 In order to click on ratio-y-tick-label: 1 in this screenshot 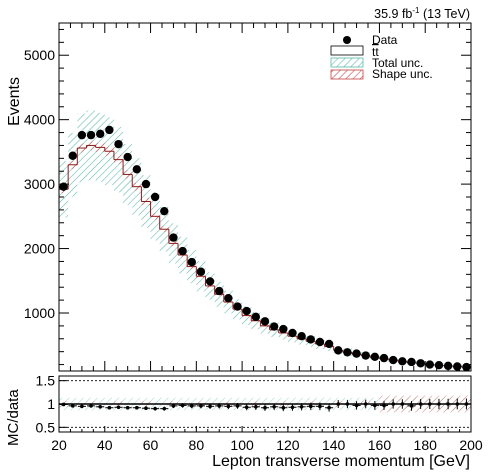, I will do `click(51, 404)`.